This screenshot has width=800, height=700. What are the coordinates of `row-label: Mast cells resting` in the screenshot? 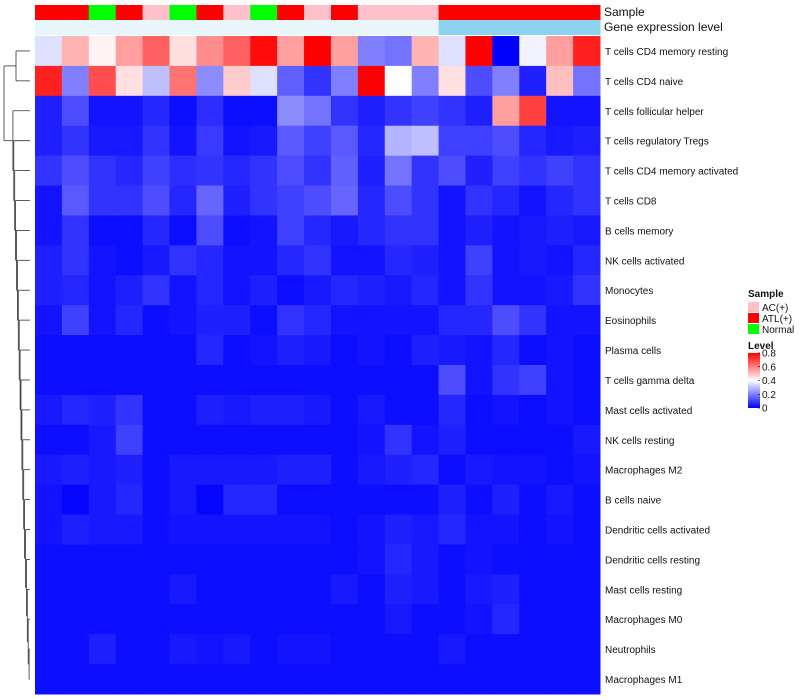 It's located at (643, 590).